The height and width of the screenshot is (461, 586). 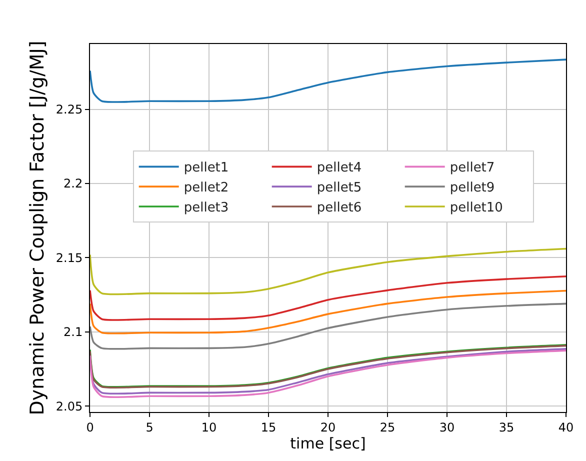 I want to click on y-axis-title: Dynamic Power Couplign Factor [J/g/MJ], so click(x=37, y=228).